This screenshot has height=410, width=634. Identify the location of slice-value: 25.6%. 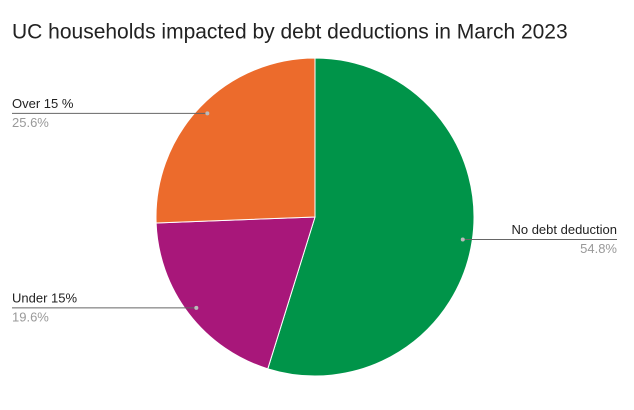
(30, 122).